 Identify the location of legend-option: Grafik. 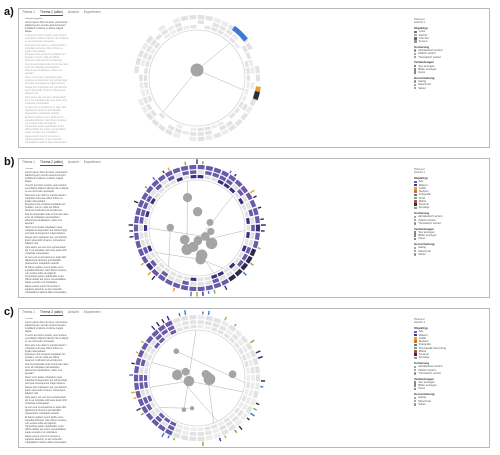
(451, 338).